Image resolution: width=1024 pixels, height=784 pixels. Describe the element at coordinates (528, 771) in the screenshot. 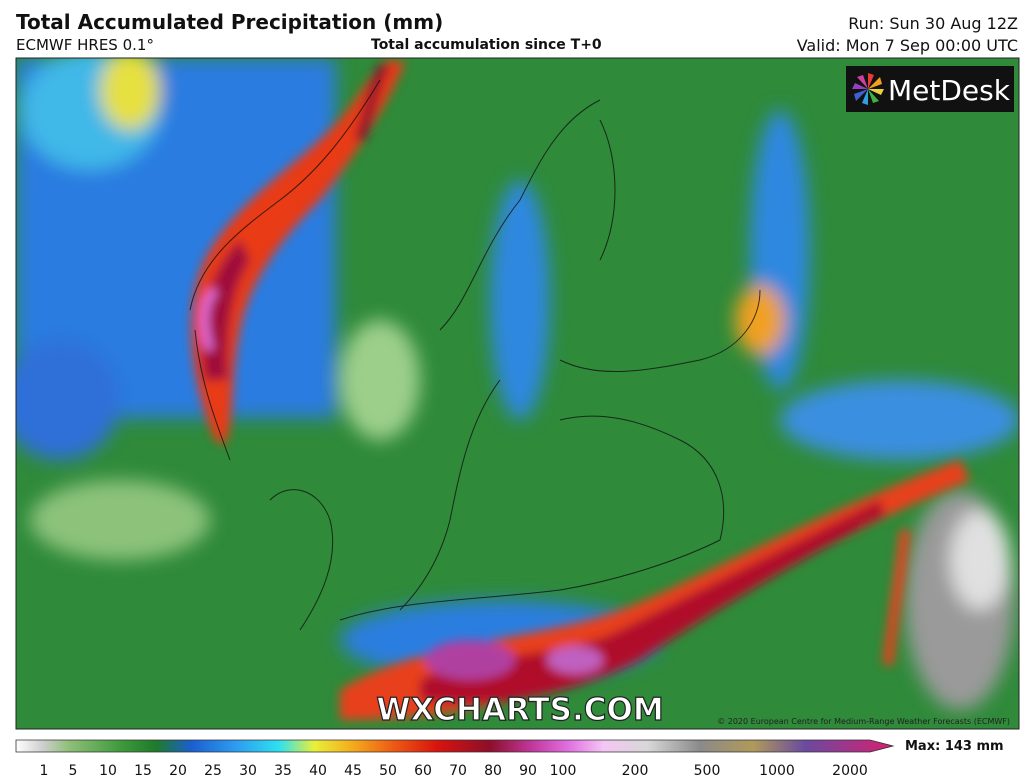

I see `colorbar-label: 90` at that location.